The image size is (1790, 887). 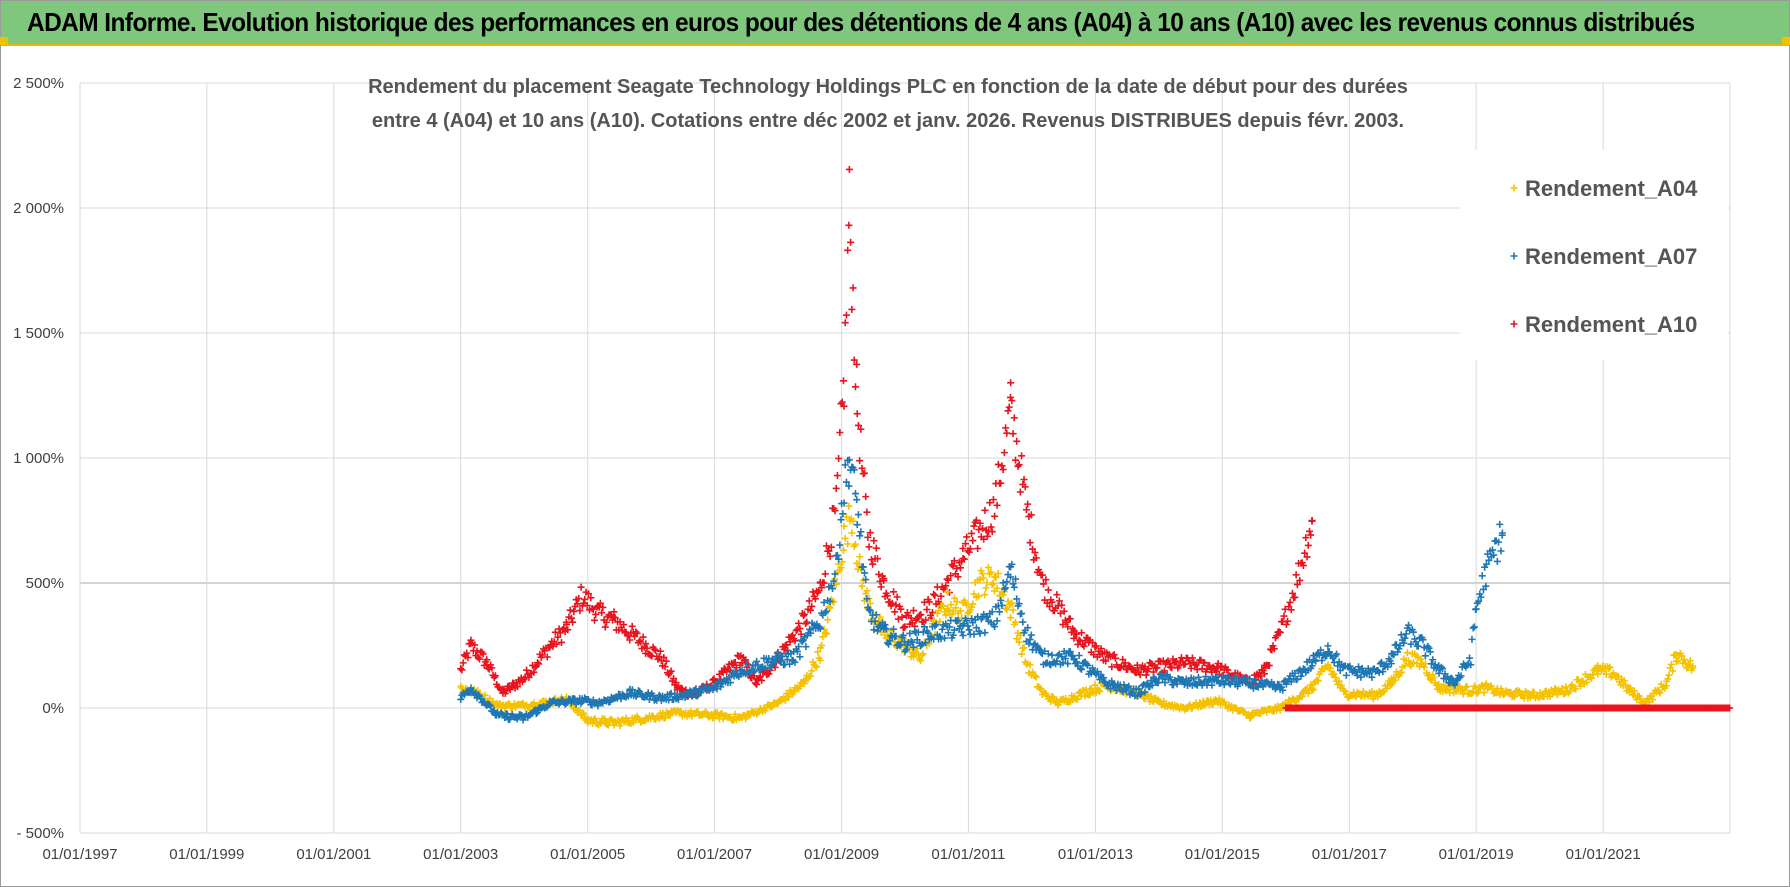 What do you see at coordinates (1611, 256) in the screenshot?
I see `legend-label: Rendement_A07` at bounding box center [1611, 256].